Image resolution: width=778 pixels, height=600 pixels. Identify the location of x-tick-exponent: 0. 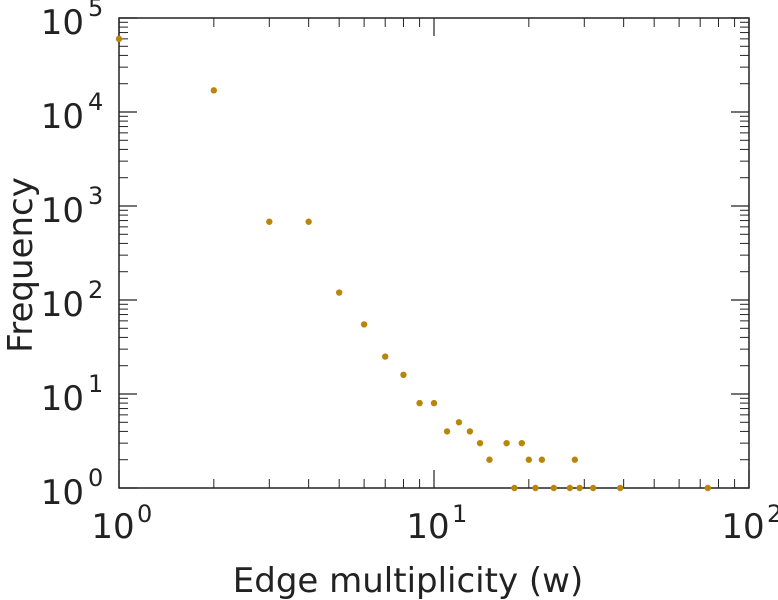
(144, 514).